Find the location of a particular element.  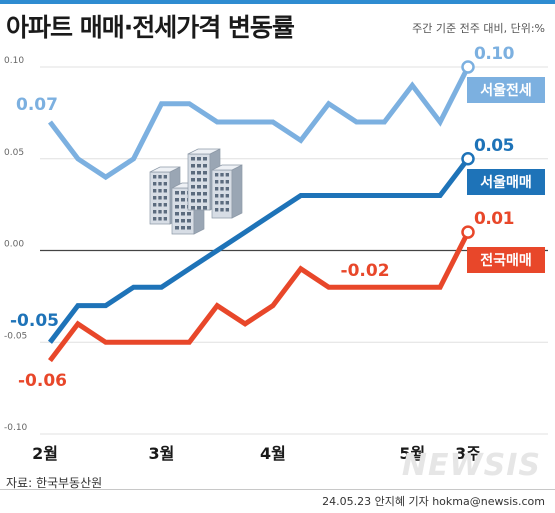

x-tick-label: 5월 is located at coordinates (412, 453).